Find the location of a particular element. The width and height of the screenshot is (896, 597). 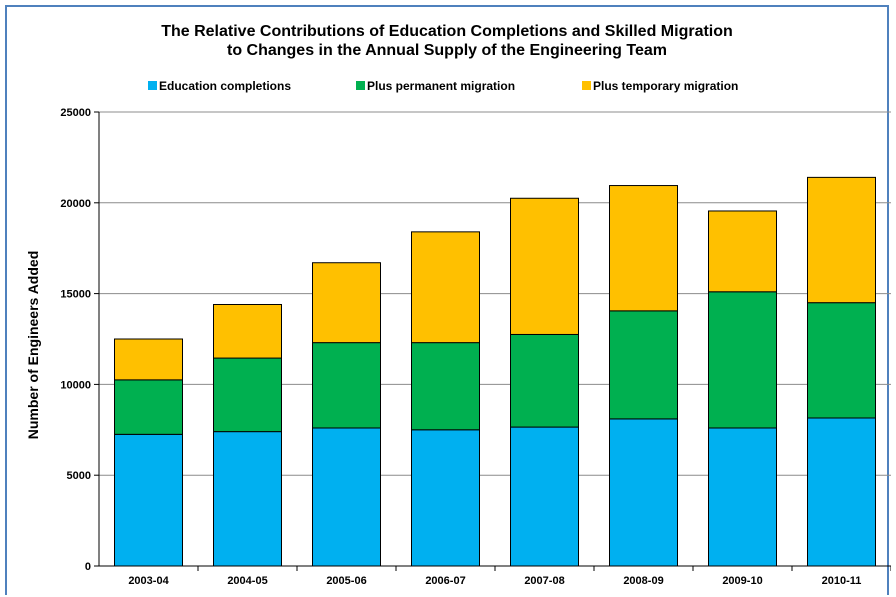

legend-label: Plus temporary migration is located at coordinates (665, 86).